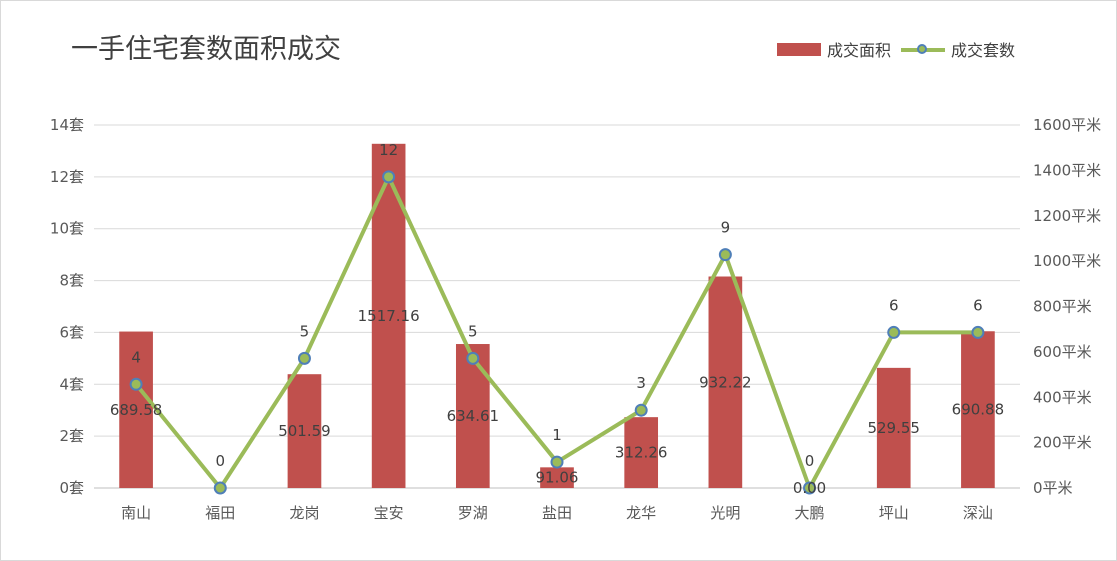 Image resolution: width=1117 pixels, height=561 pixels. What do you see at coordinates (799, 49) in the screenshot?
I see `legend-swatch-bar` at bounding box center [799, 49].